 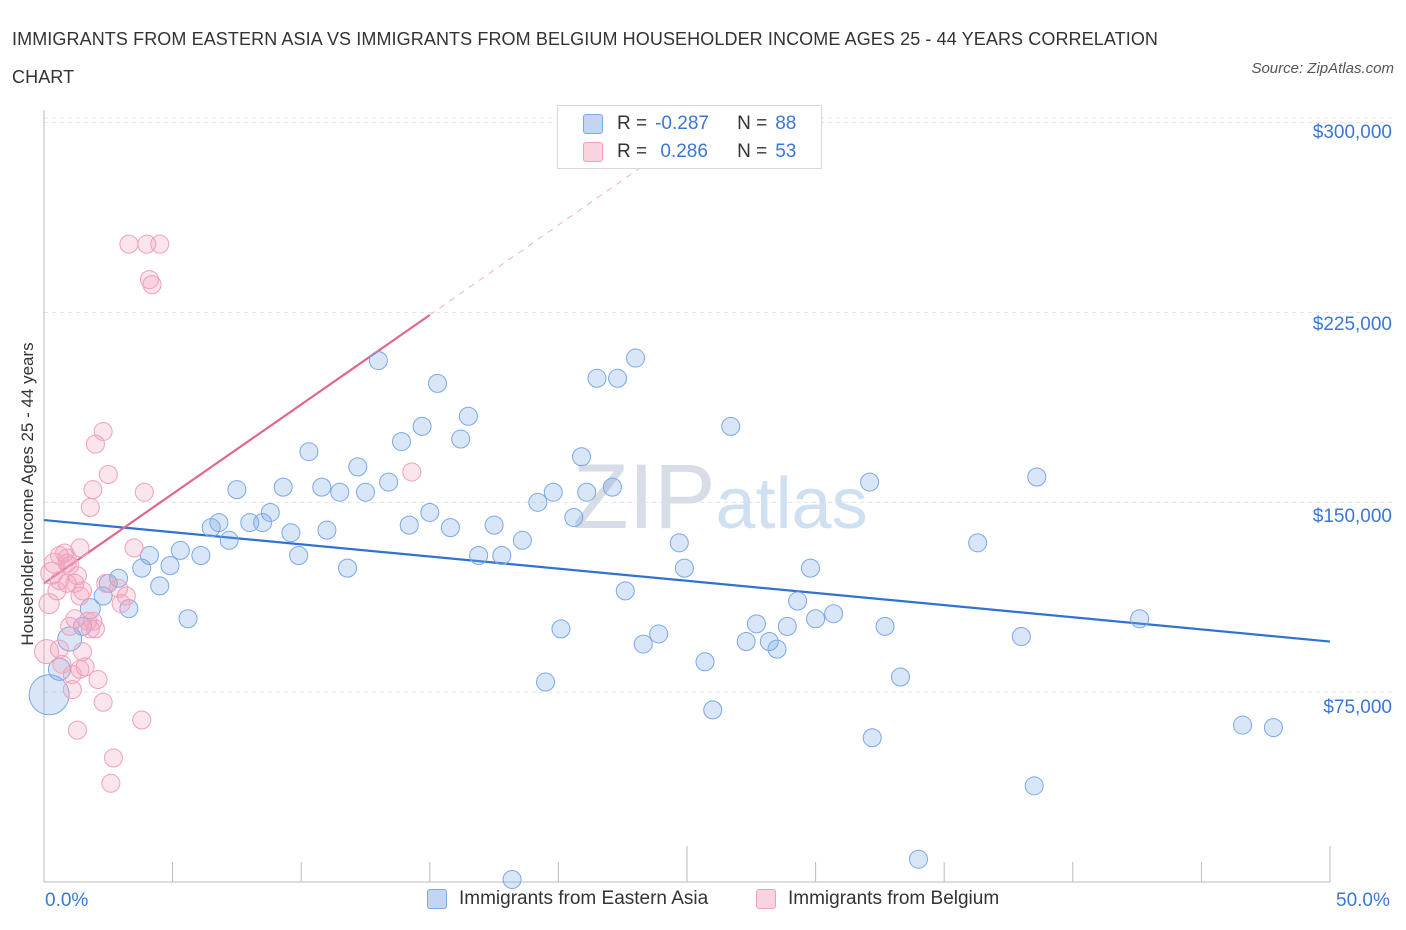 I want to click on legend-row-eastern-asia: R = -0.287 N = 88, so click(x=689, y=124).